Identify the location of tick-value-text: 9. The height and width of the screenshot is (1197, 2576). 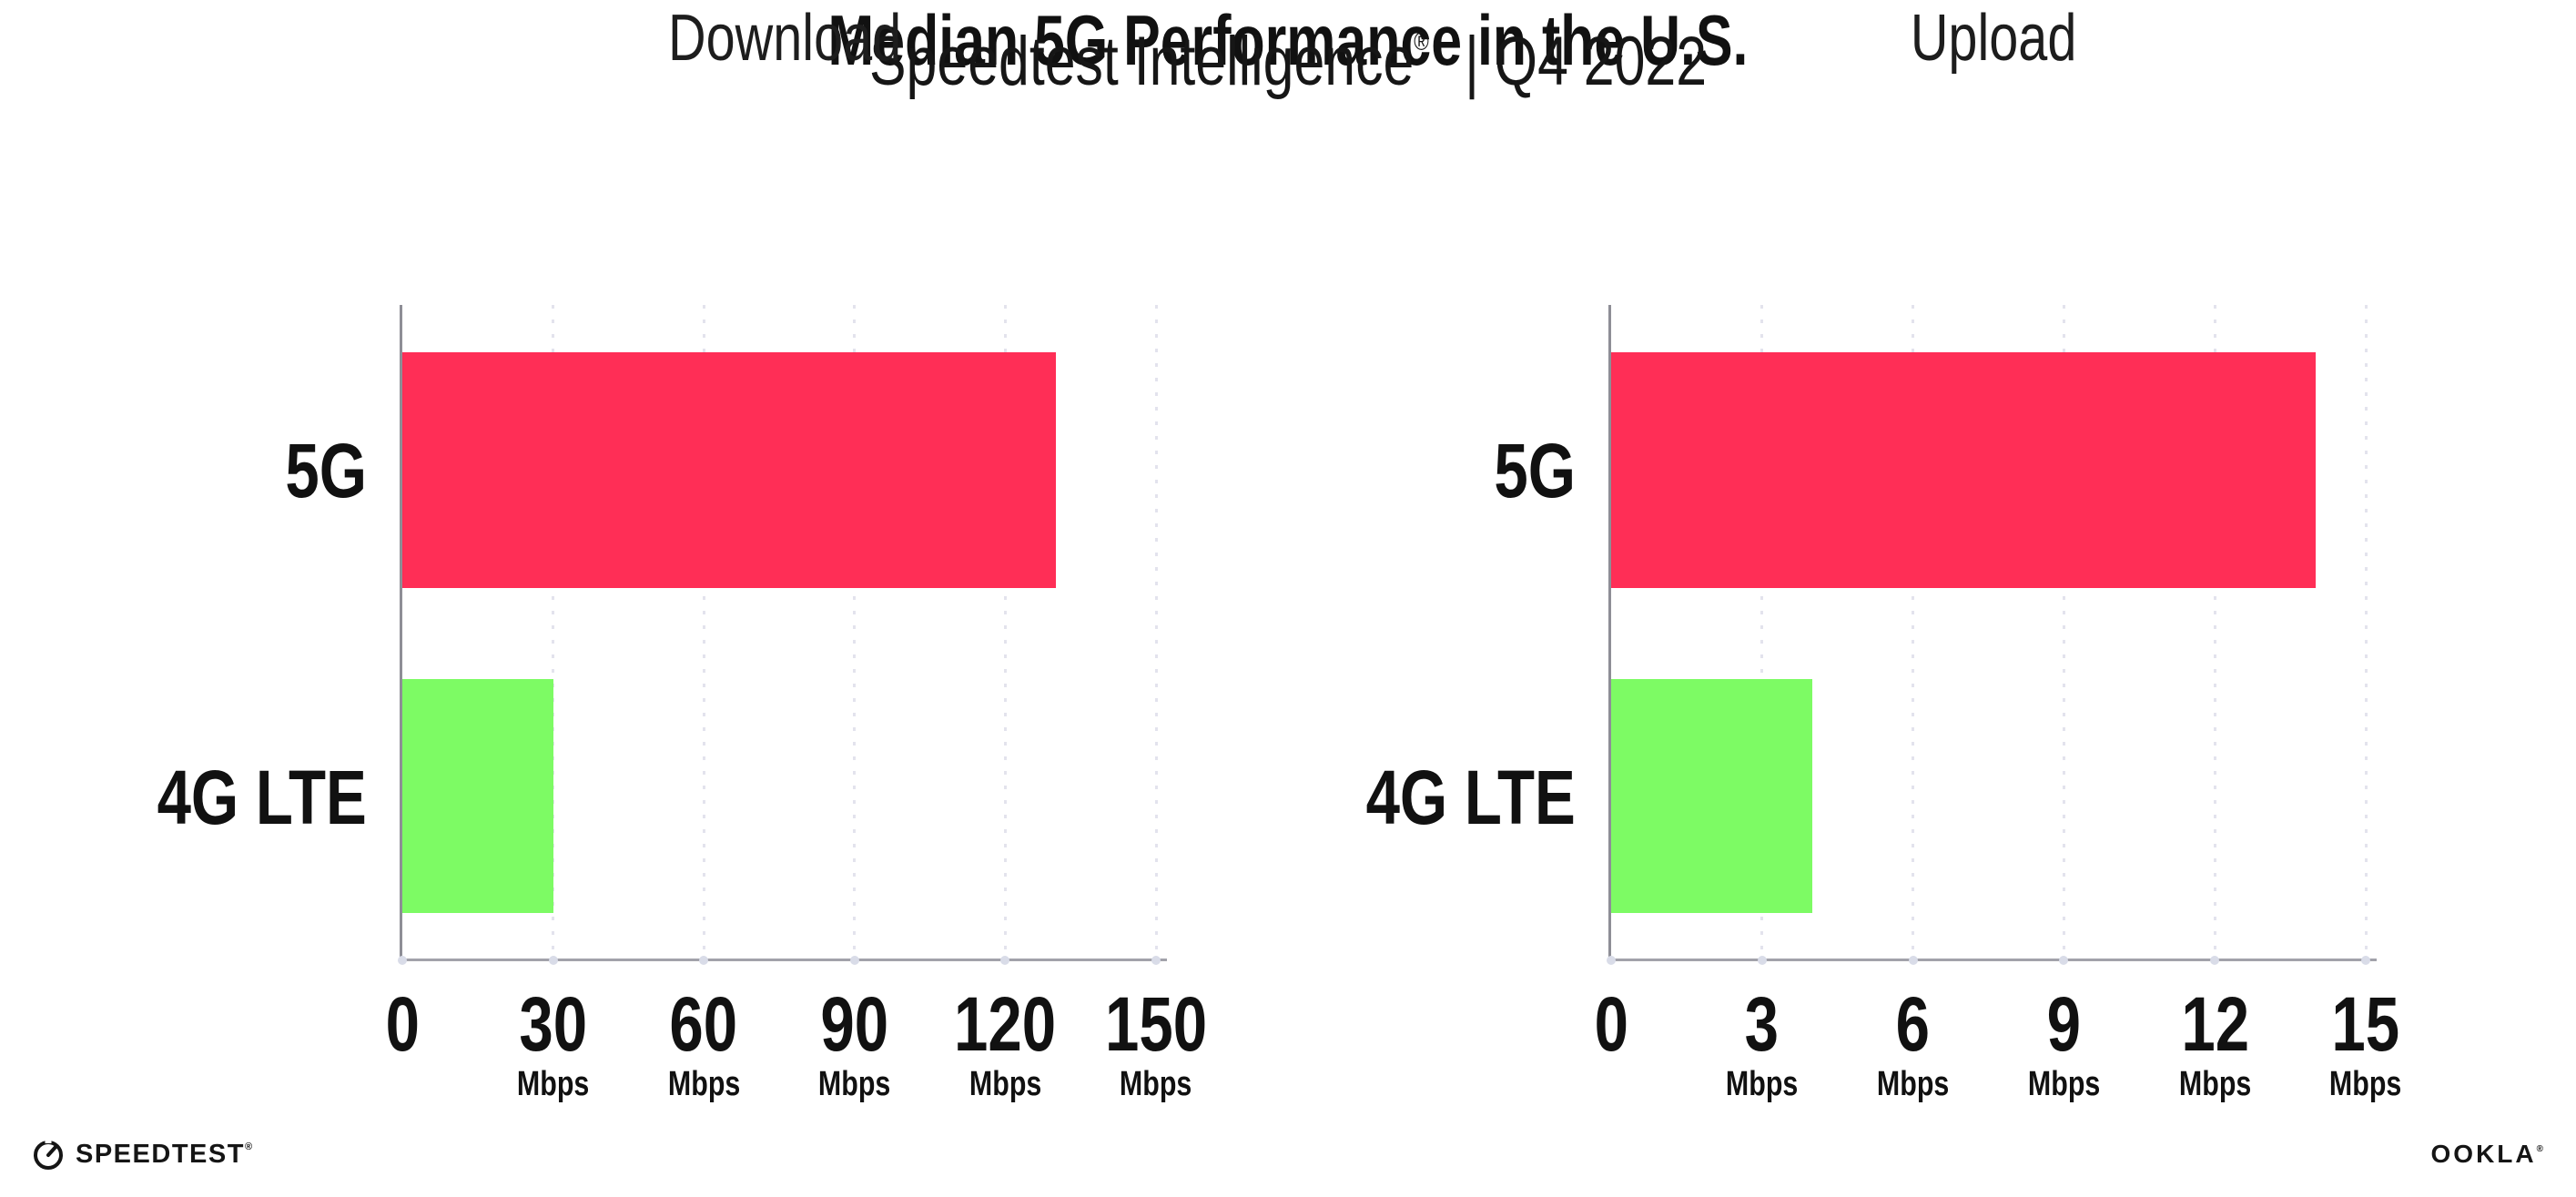
(2064, 1024).